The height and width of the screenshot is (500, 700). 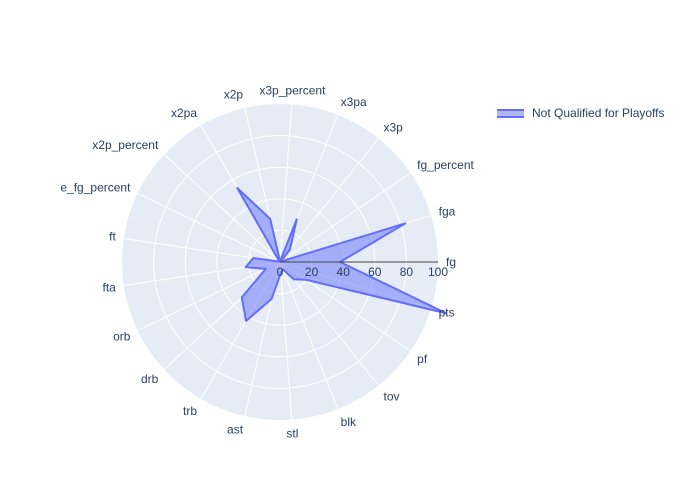 I want to click on angular-tick-label: drb, so click(x=150, y=379).